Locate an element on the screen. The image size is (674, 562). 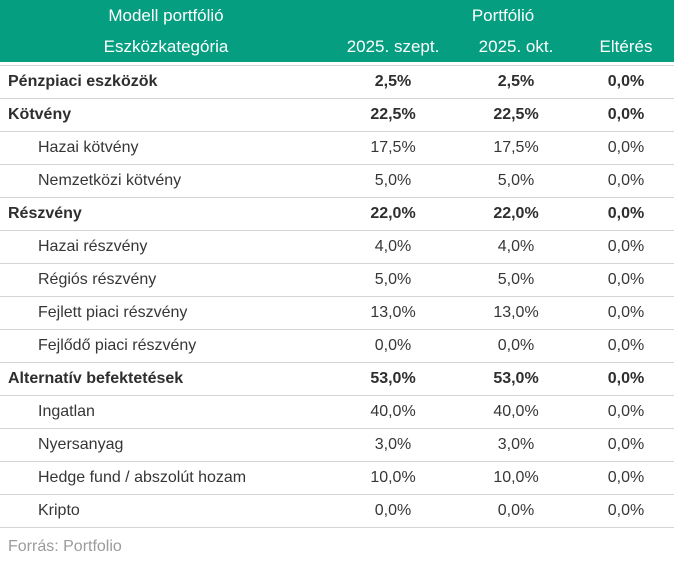
table-row: Hazai részvény 4,0% 4,0% 0,0% is located at coordinates (337, 246).